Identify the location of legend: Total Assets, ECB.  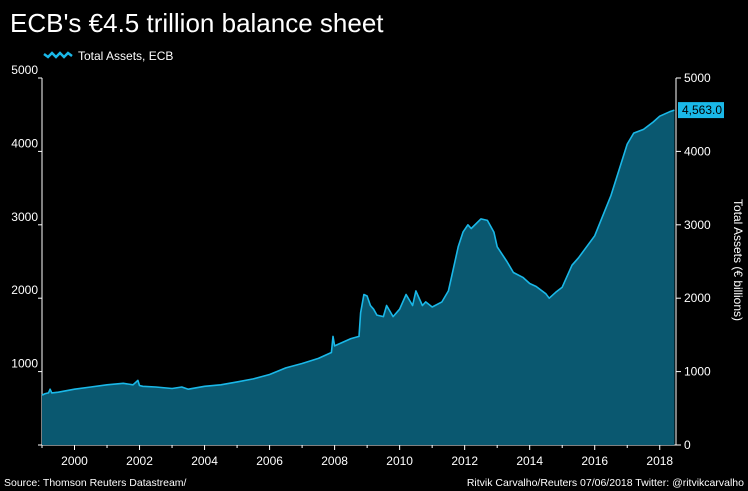
(108, 56).